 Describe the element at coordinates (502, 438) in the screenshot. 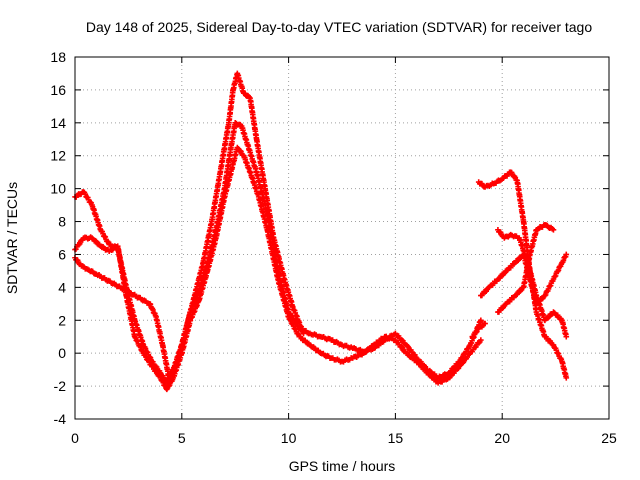

I see `x-tick-label: 20` at that location.